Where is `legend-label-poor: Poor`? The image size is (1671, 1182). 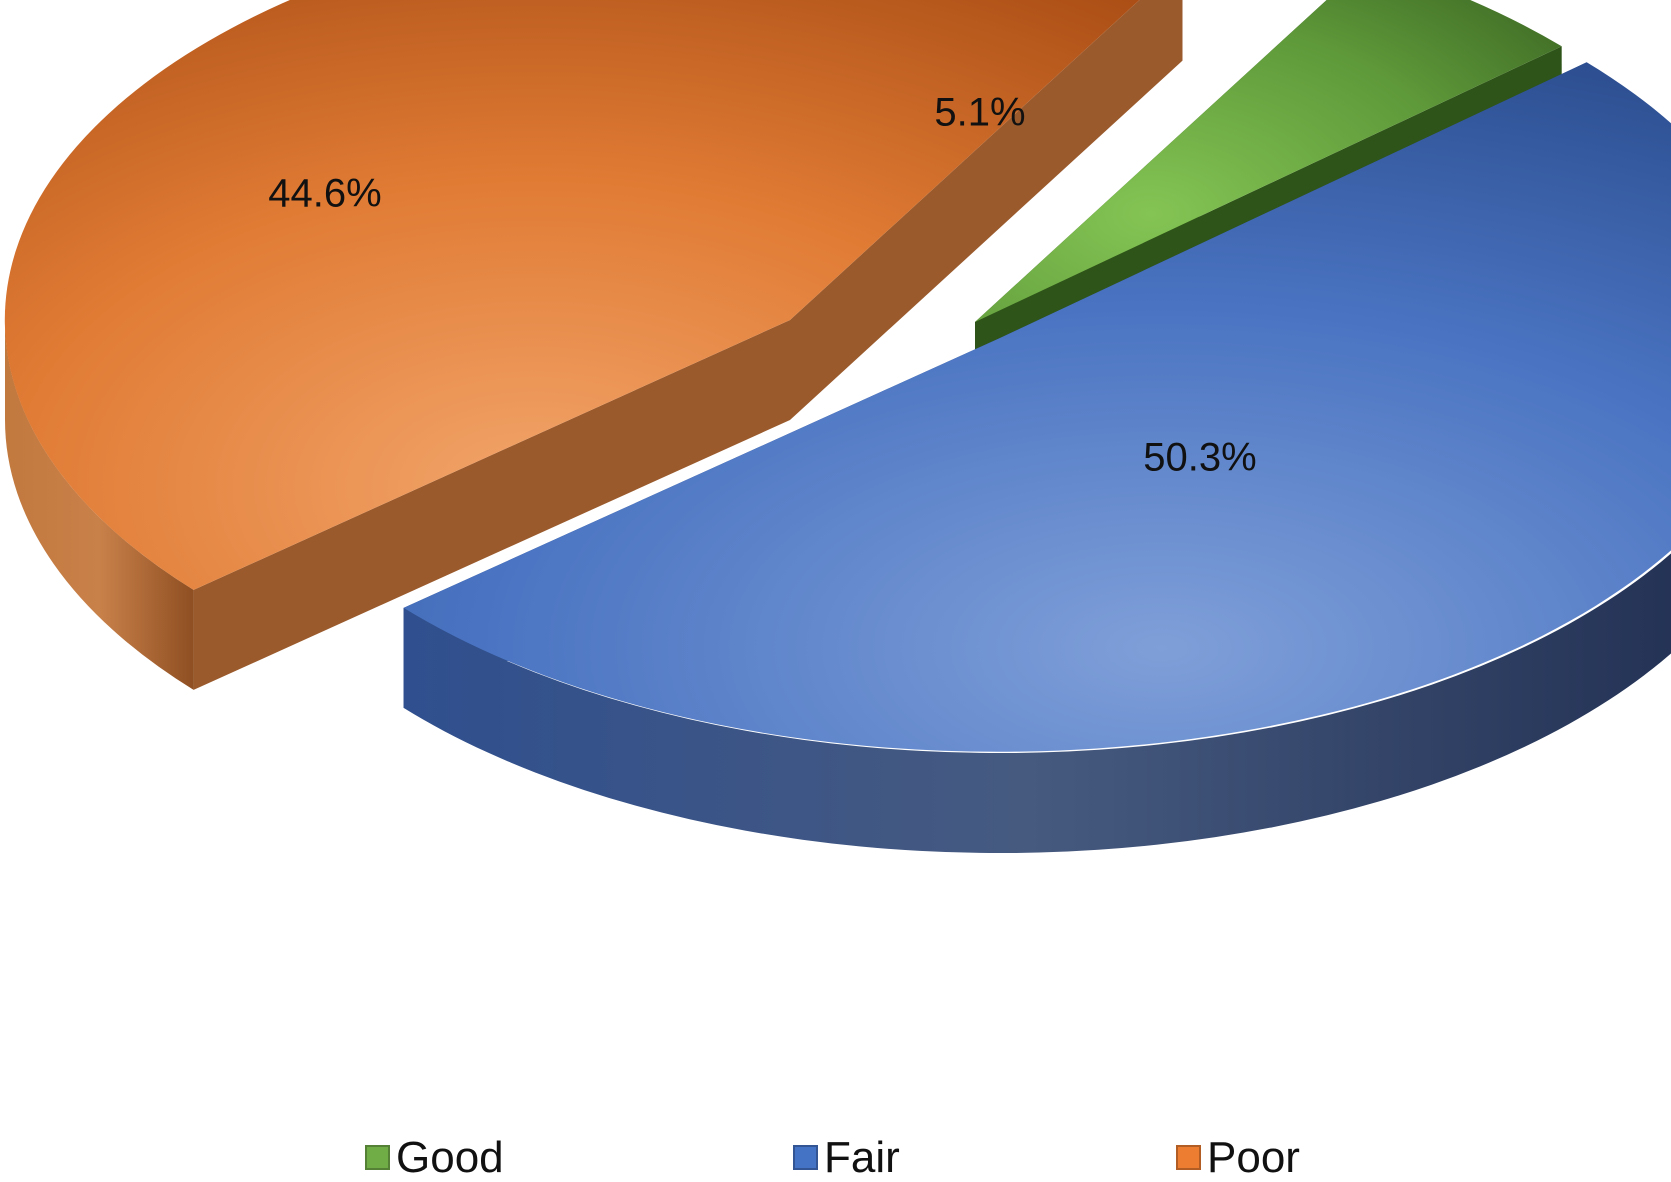
legend-label-poor: Poor is located at coordinates (1253, 1157).